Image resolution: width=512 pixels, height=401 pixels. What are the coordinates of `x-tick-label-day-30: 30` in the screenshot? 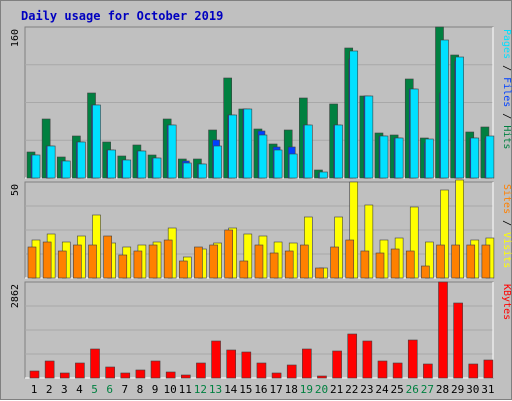 It's located at (472, 389).